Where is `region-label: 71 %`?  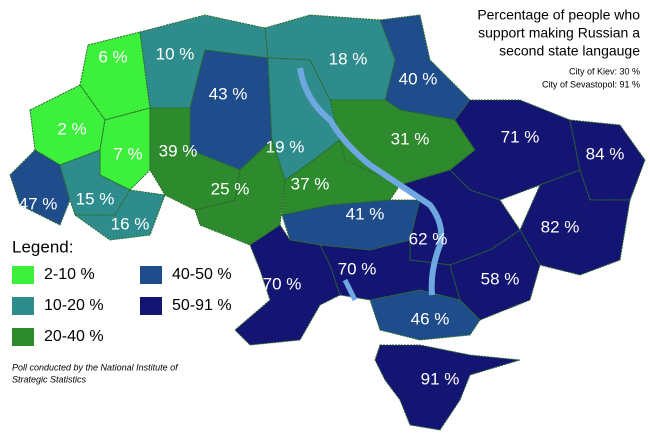 region-label: 71 % is located at coordinates (520, 136).